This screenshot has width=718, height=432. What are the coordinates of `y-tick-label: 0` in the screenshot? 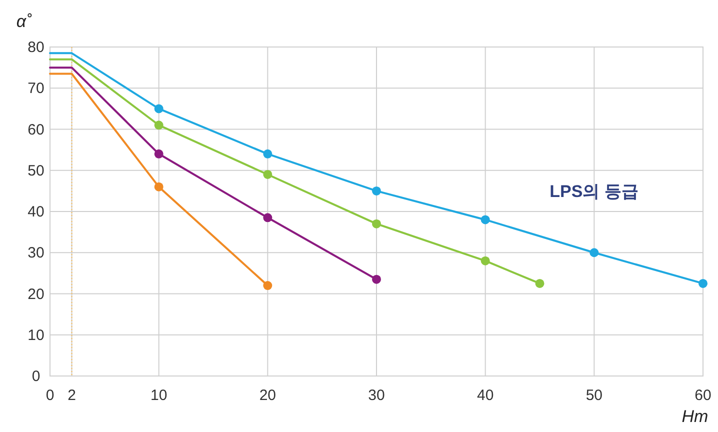 It's located at (36, 376).